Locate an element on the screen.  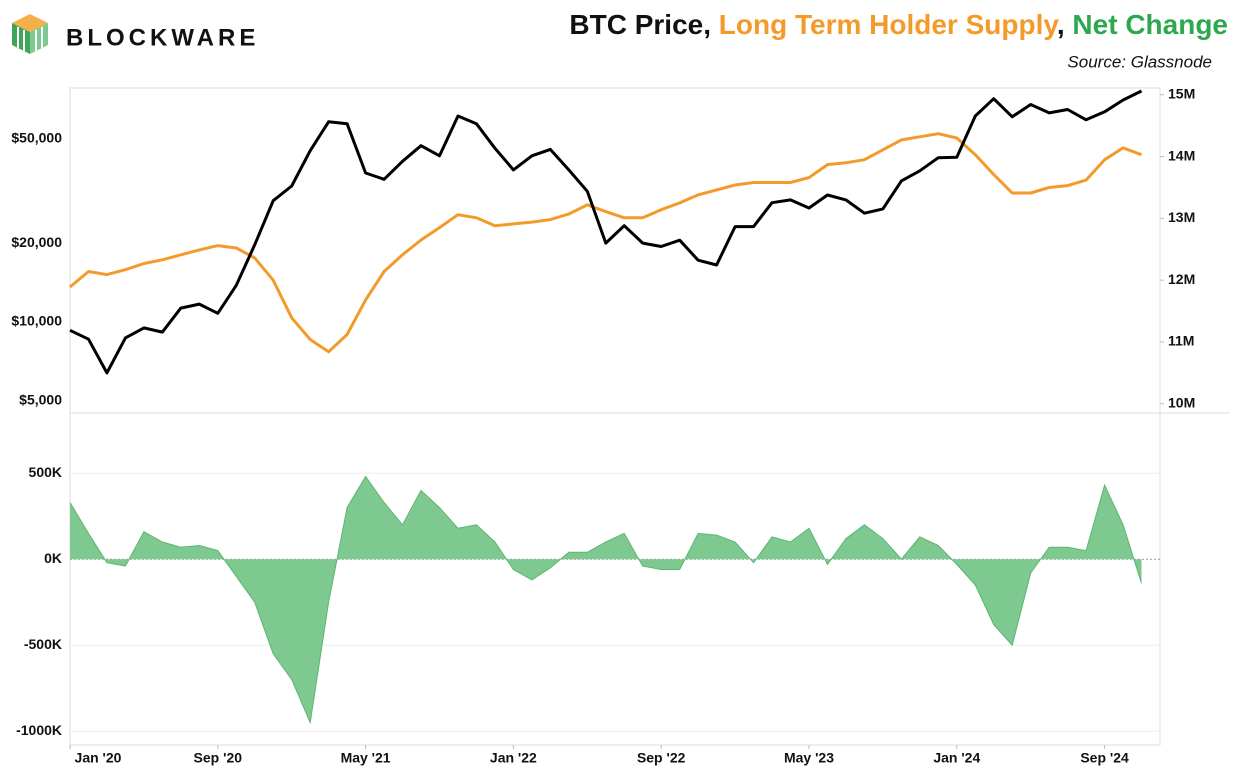
title-part: Long Term Holder Supply is located at coordinates (889, 24).